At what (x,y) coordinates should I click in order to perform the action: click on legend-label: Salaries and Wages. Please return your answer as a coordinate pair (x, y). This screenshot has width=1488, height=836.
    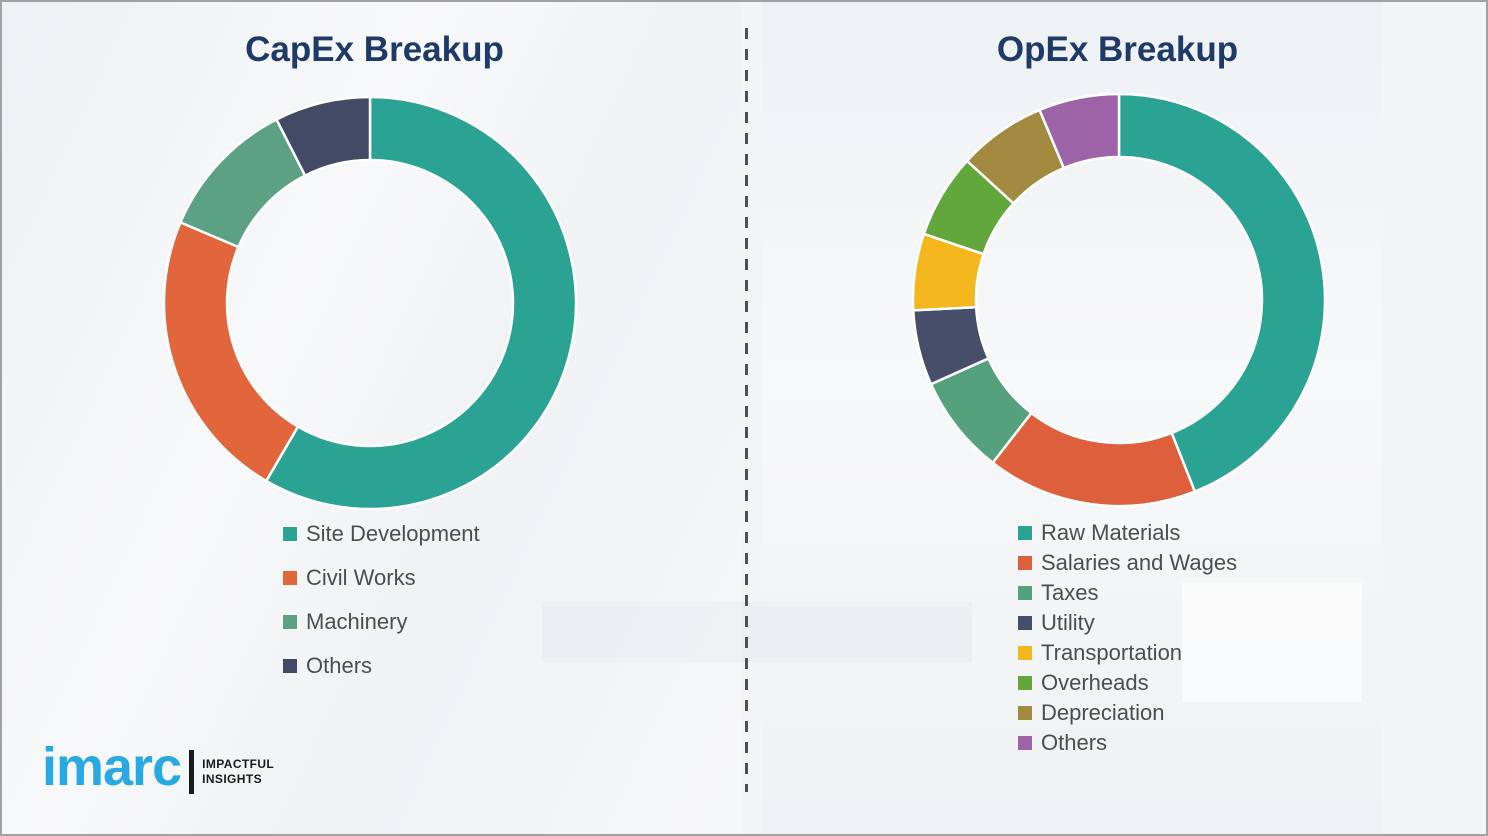
    Looking at the image, I should click on (1139, 562).